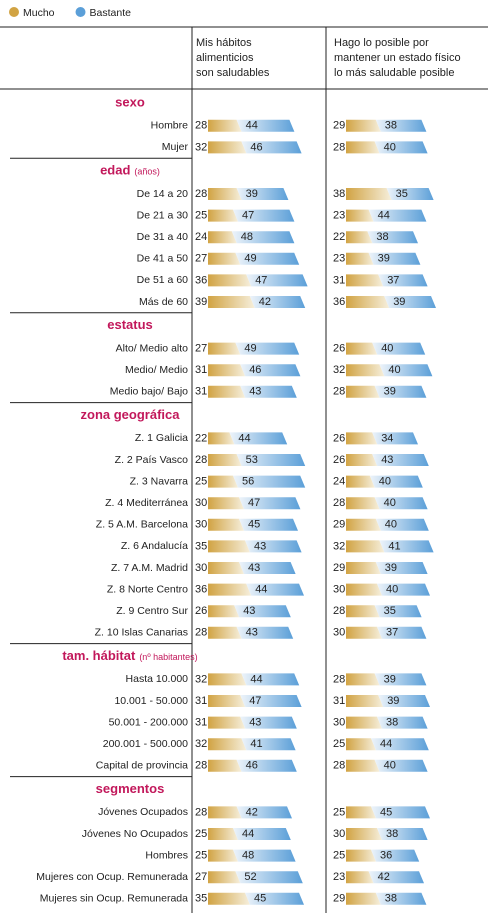  What do you see at coordinates (163, 215) in the screenshot?
I see `row-label: De 21 a 30` at bounding box center [163, 215].